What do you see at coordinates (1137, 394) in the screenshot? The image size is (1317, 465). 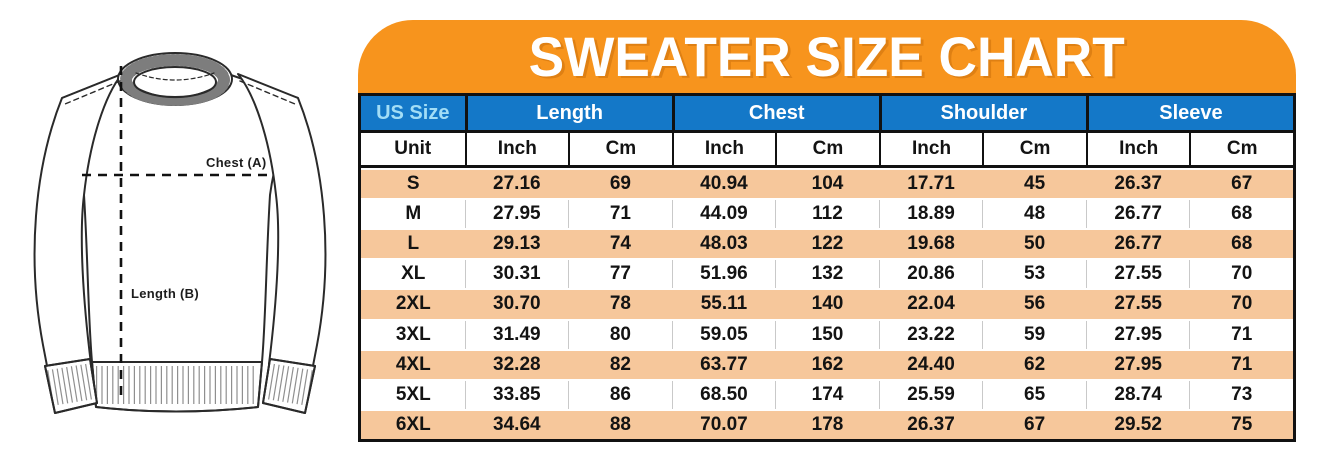 I see `value-cell: 28.74` at bounding box center [1137, 394].